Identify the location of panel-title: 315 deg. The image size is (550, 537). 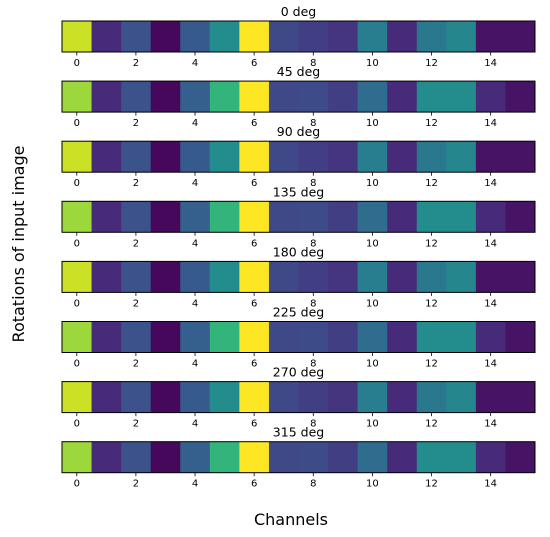
(298, 432).